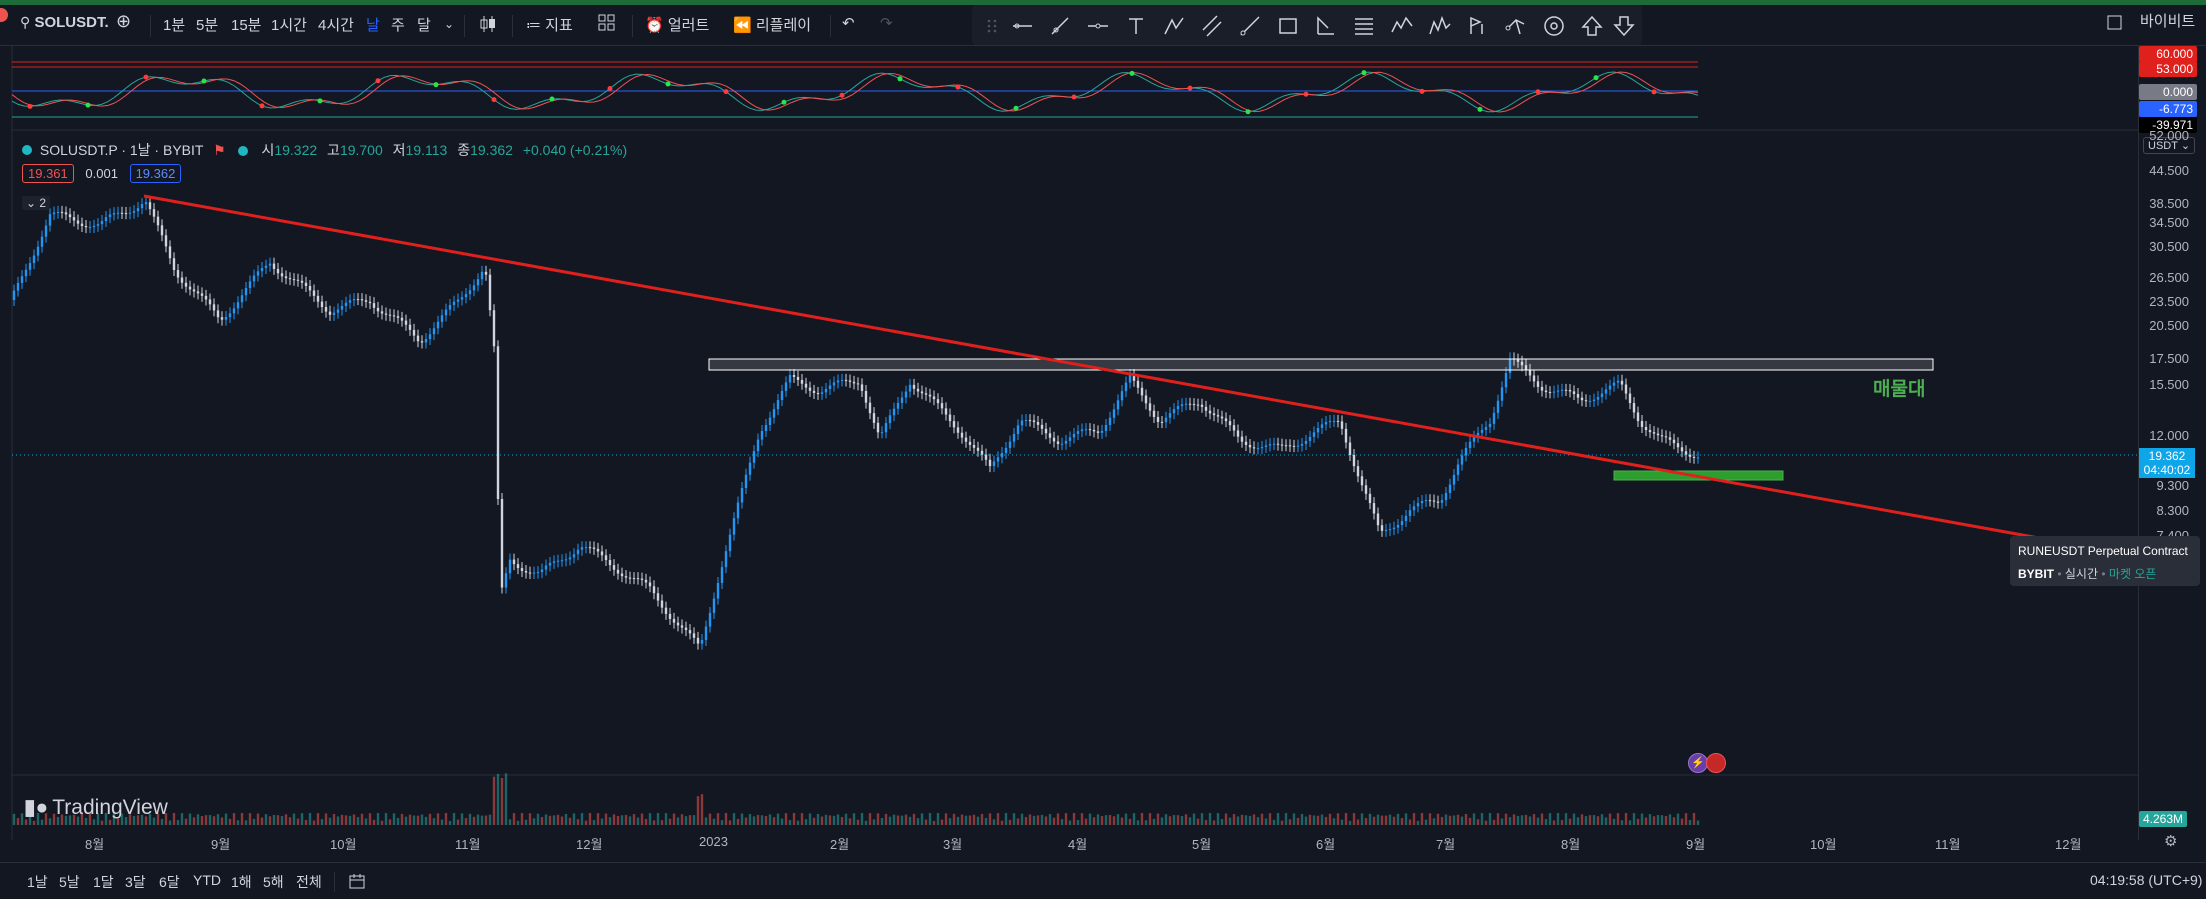  Describe the element at coordinates (1364, 26) in the screenshot. I see `fib-retracement-icon` at that location.